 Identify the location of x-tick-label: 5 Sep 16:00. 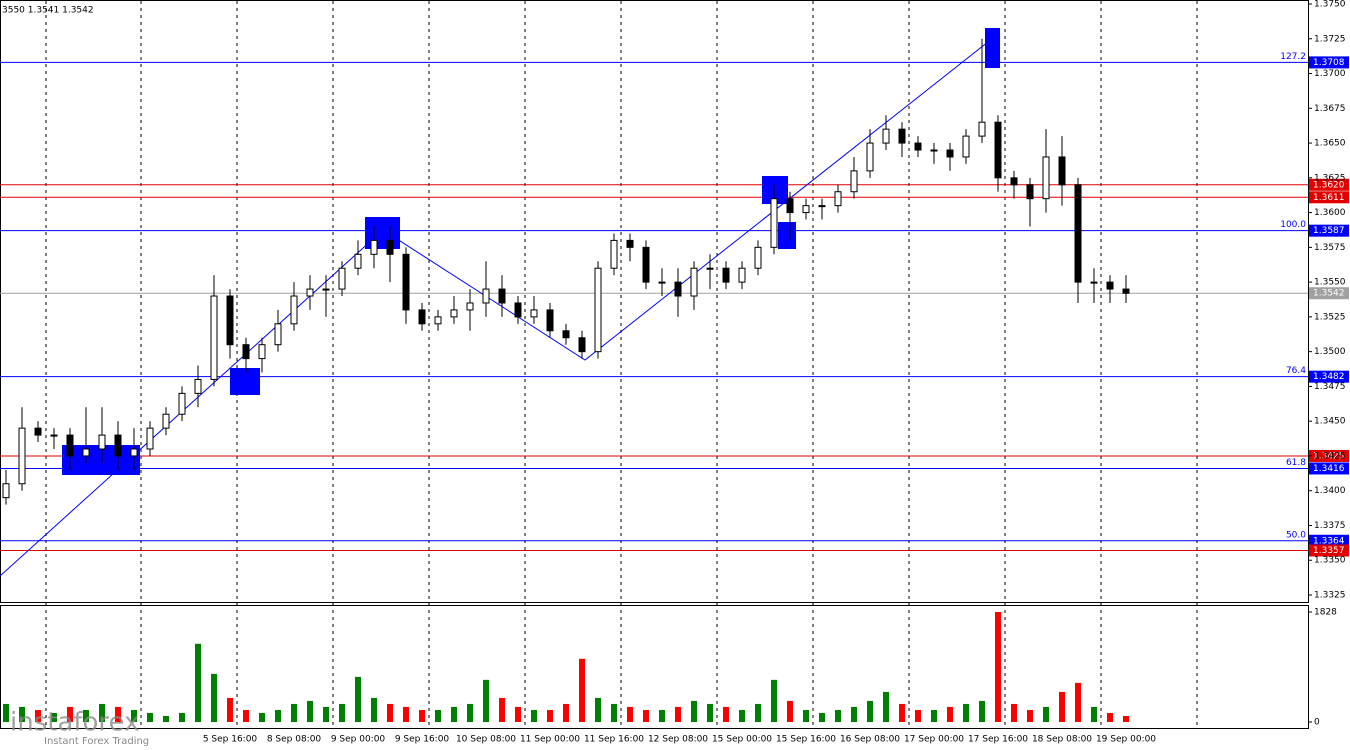
(230, 740).